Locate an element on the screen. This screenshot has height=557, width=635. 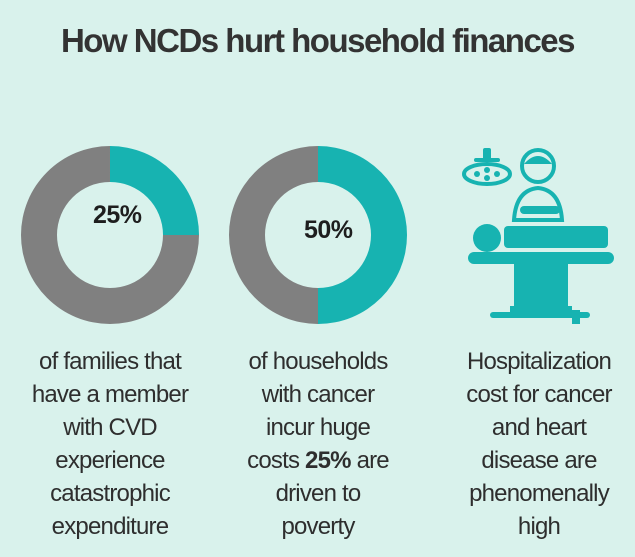
caption-1-line: of families that is located at coordinates (110, 361).